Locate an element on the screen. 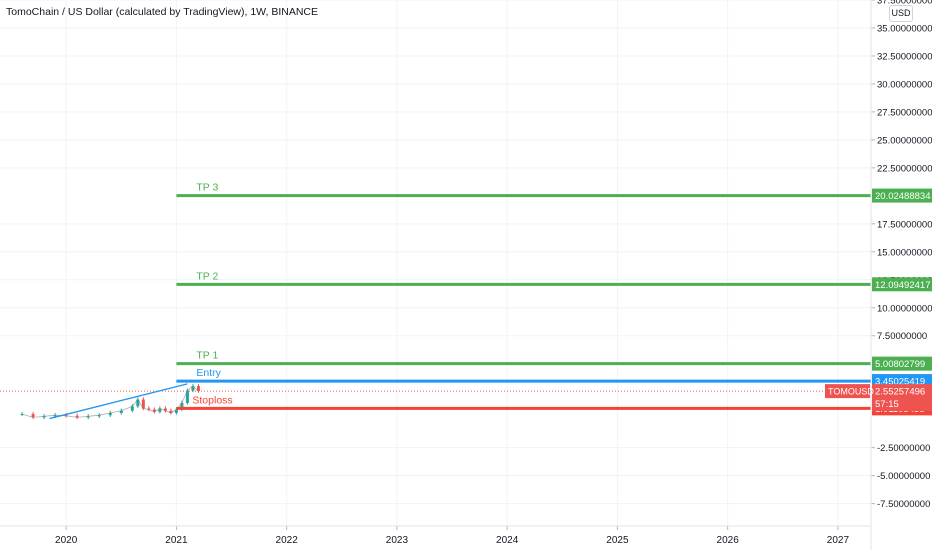 The image size is (932, 550). level-label-tp-1: TP 1 is located at coordinates (207, 356).